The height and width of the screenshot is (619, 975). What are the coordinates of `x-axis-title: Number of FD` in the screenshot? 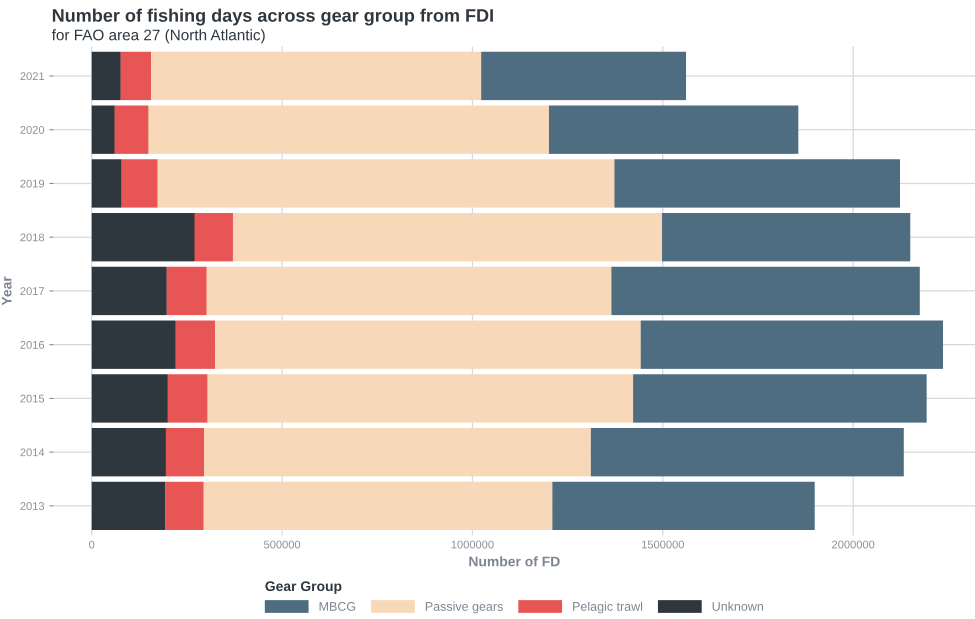 It's located at (514, 561).